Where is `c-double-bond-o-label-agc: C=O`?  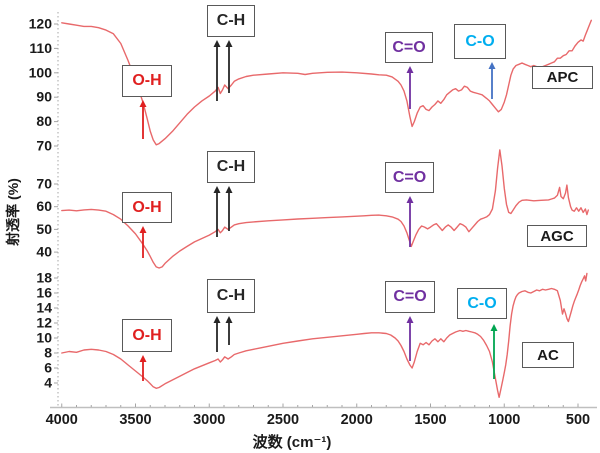
c-double-bond-o-label-agc: C=O is located at coordinates (409, 177).